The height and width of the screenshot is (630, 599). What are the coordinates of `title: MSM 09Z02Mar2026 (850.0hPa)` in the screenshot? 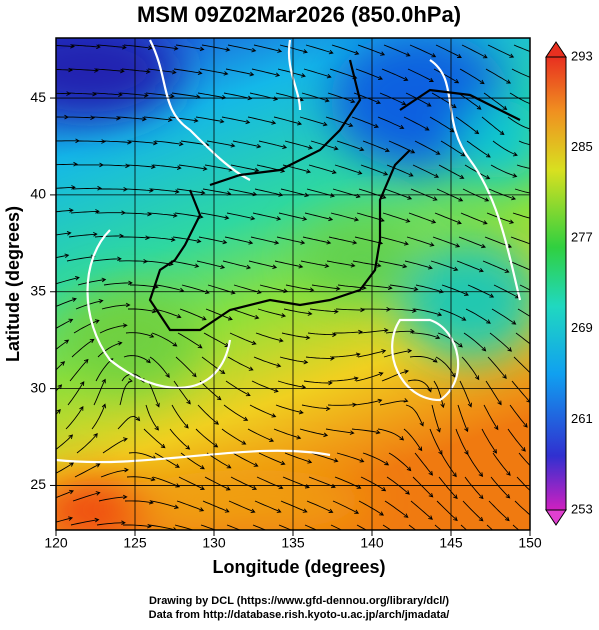 It's located at (299, 14).